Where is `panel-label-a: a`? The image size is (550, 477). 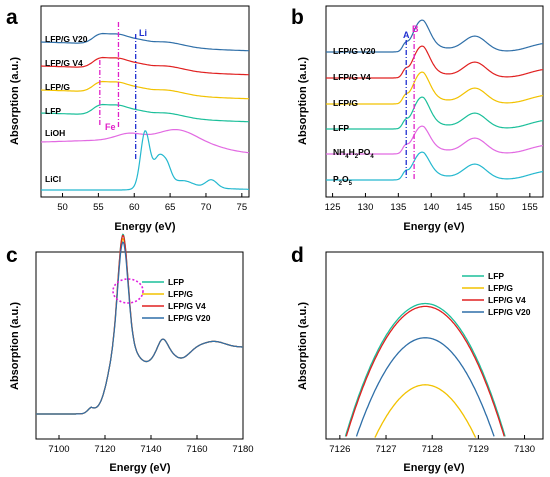
panel-label-a: a is located at coordinates (12, 17).